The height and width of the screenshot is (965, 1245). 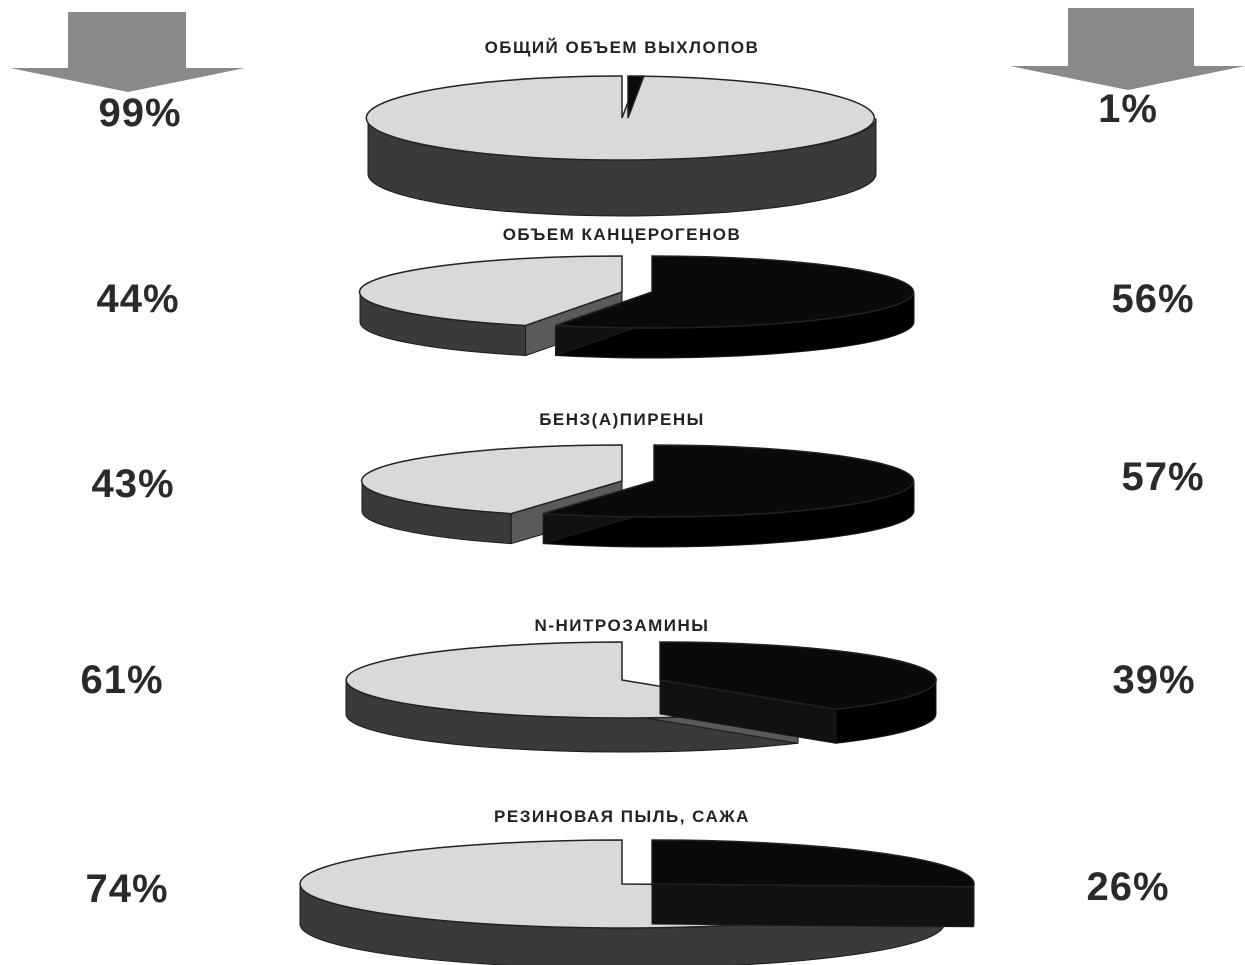 What do you see at coordinates (812, 905) in the screenshot?
I see `pie-slice-right-wall` at bounding box center [812, 905].